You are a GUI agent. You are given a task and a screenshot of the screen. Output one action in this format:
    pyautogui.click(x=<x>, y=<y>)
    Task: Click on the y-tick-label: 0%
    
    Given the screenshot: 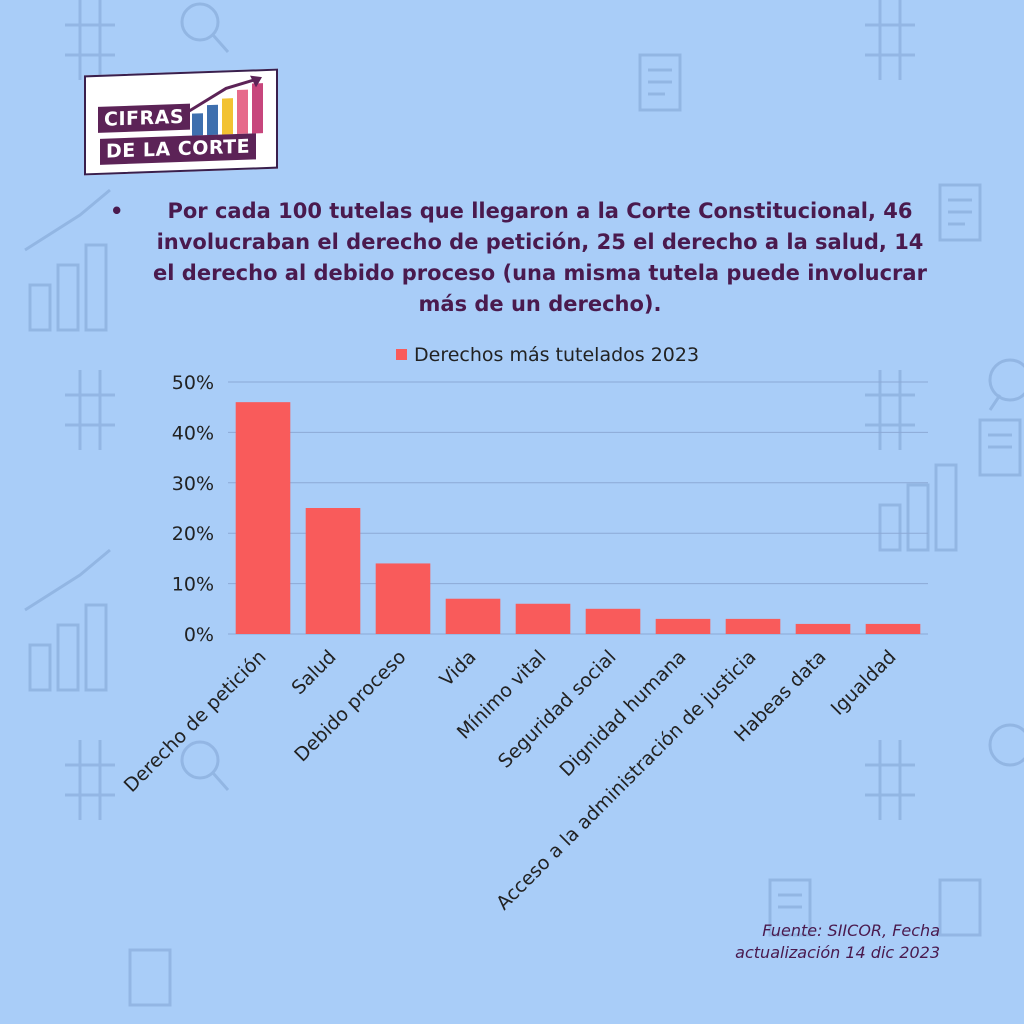 What is the action you would take?
    pyautogui.click(x=199, y=635)
    